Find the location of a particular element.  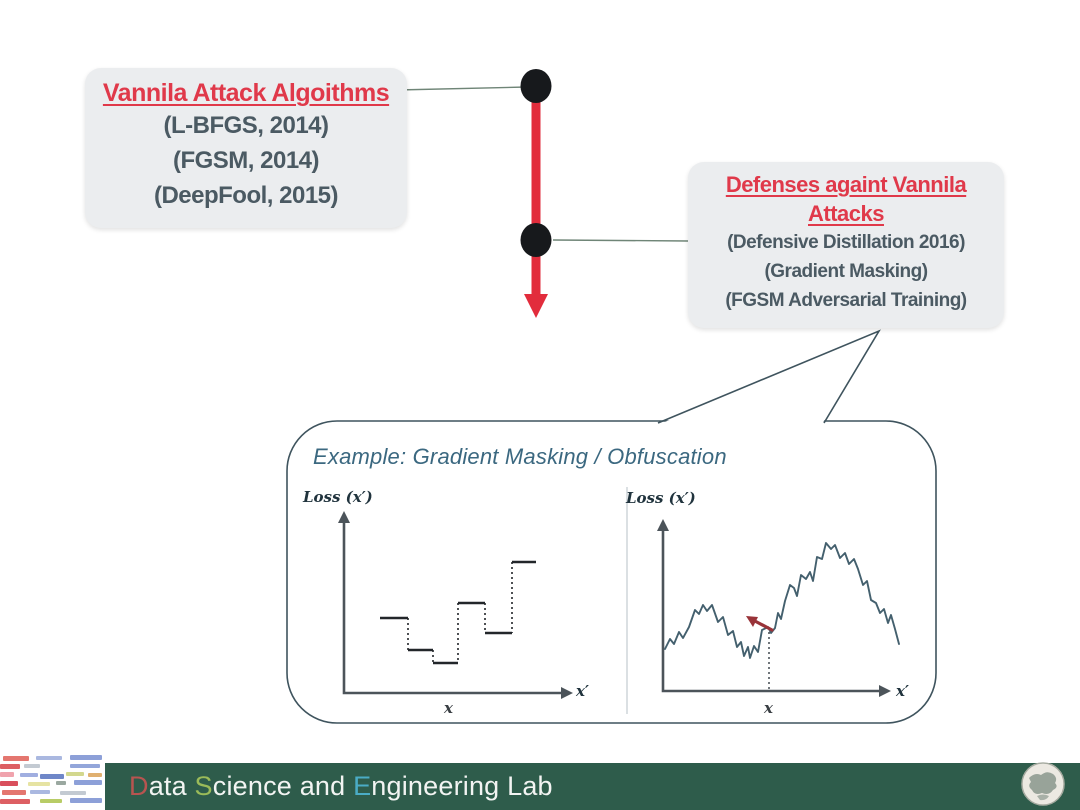

left-chart-step-risers-dotted is located at coordinates (460, 612).